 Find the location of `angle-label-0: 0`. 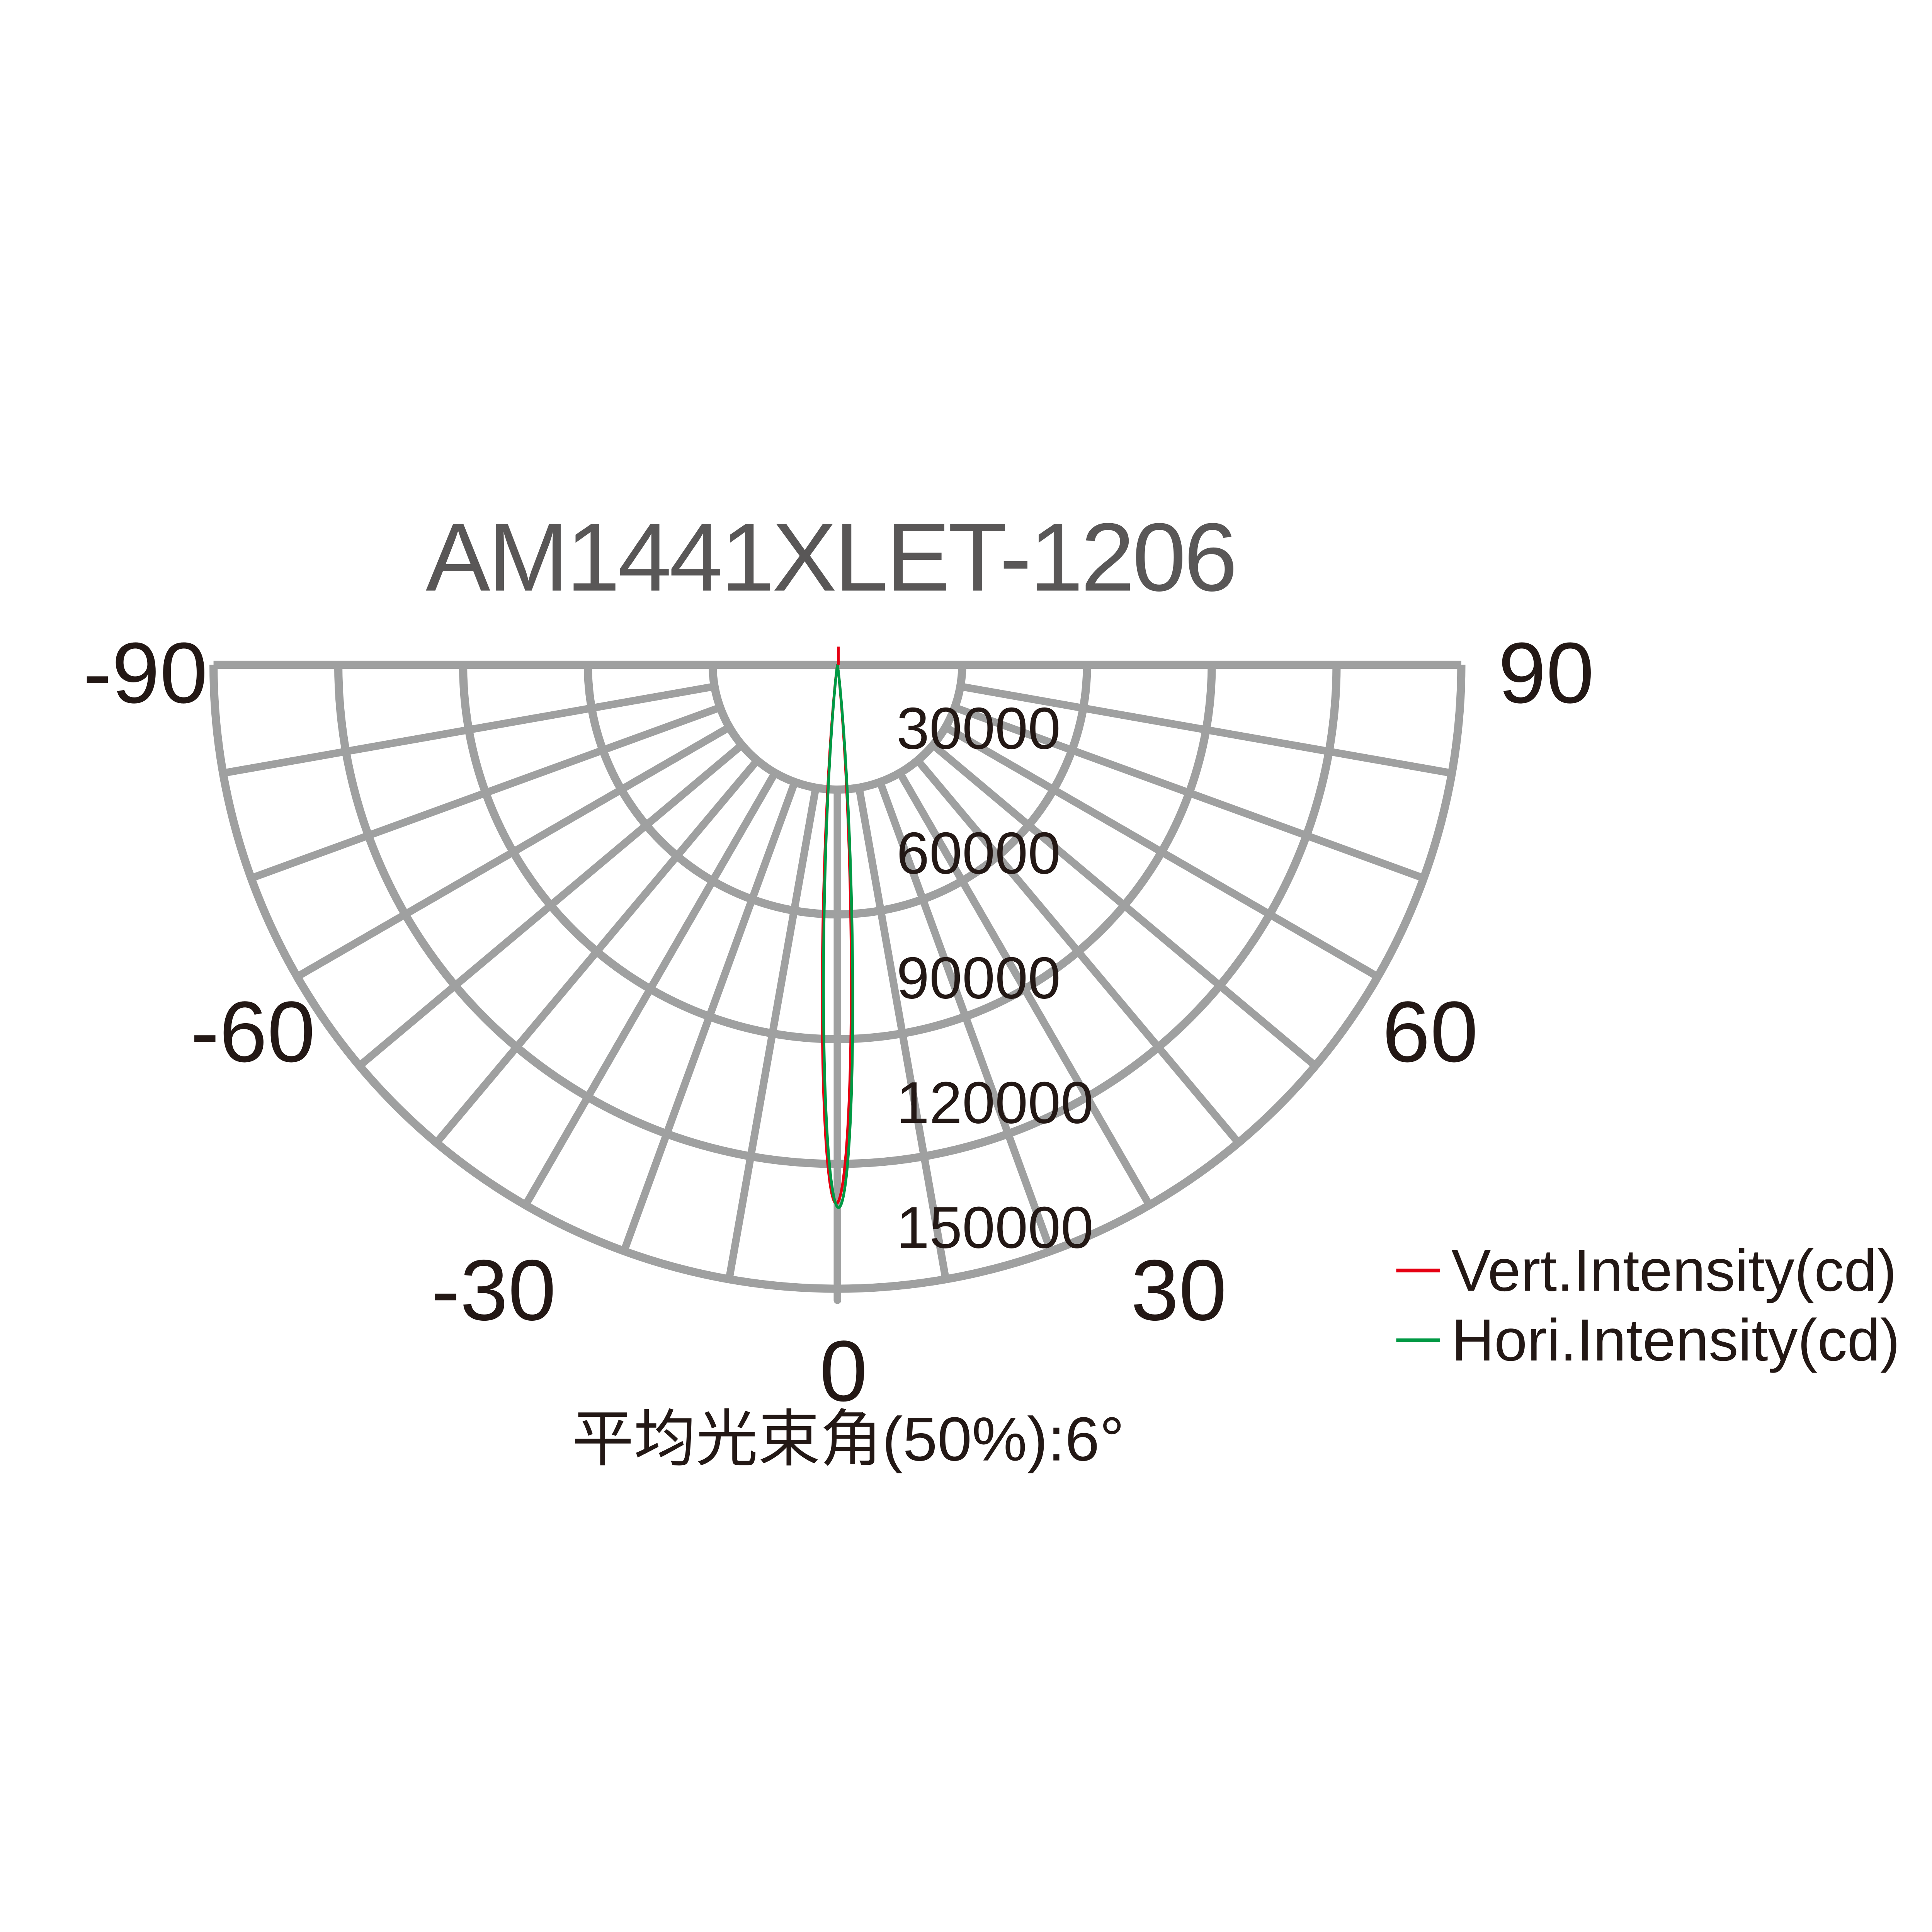

angle-label-0: 0 is located at coordinates (843, 1371).